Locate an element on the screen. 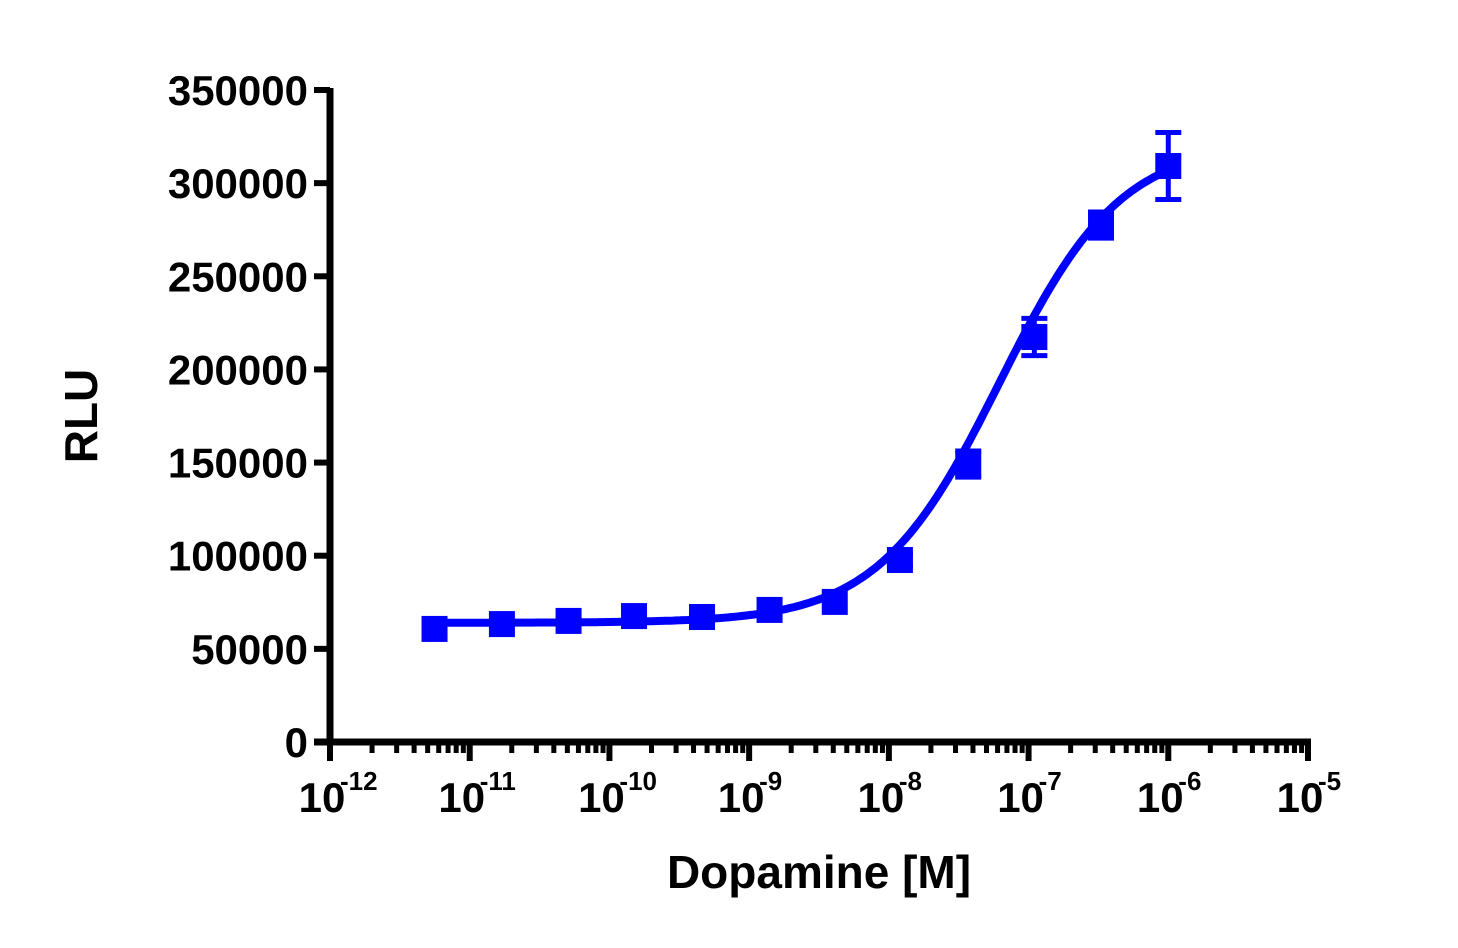 This screenshot has width=1458, height=948. x-tick-exponent: -10 is located at coordinates (638, 781).